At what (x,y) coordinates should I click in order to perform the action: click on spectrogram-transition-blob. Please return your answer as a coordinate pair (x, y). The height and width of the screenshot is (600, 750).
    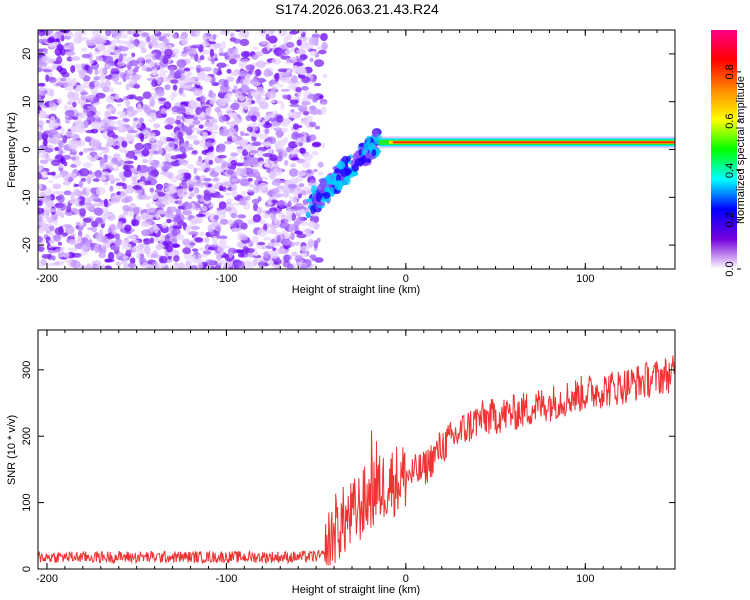
    Looking at the image, I should click on (337, 171).